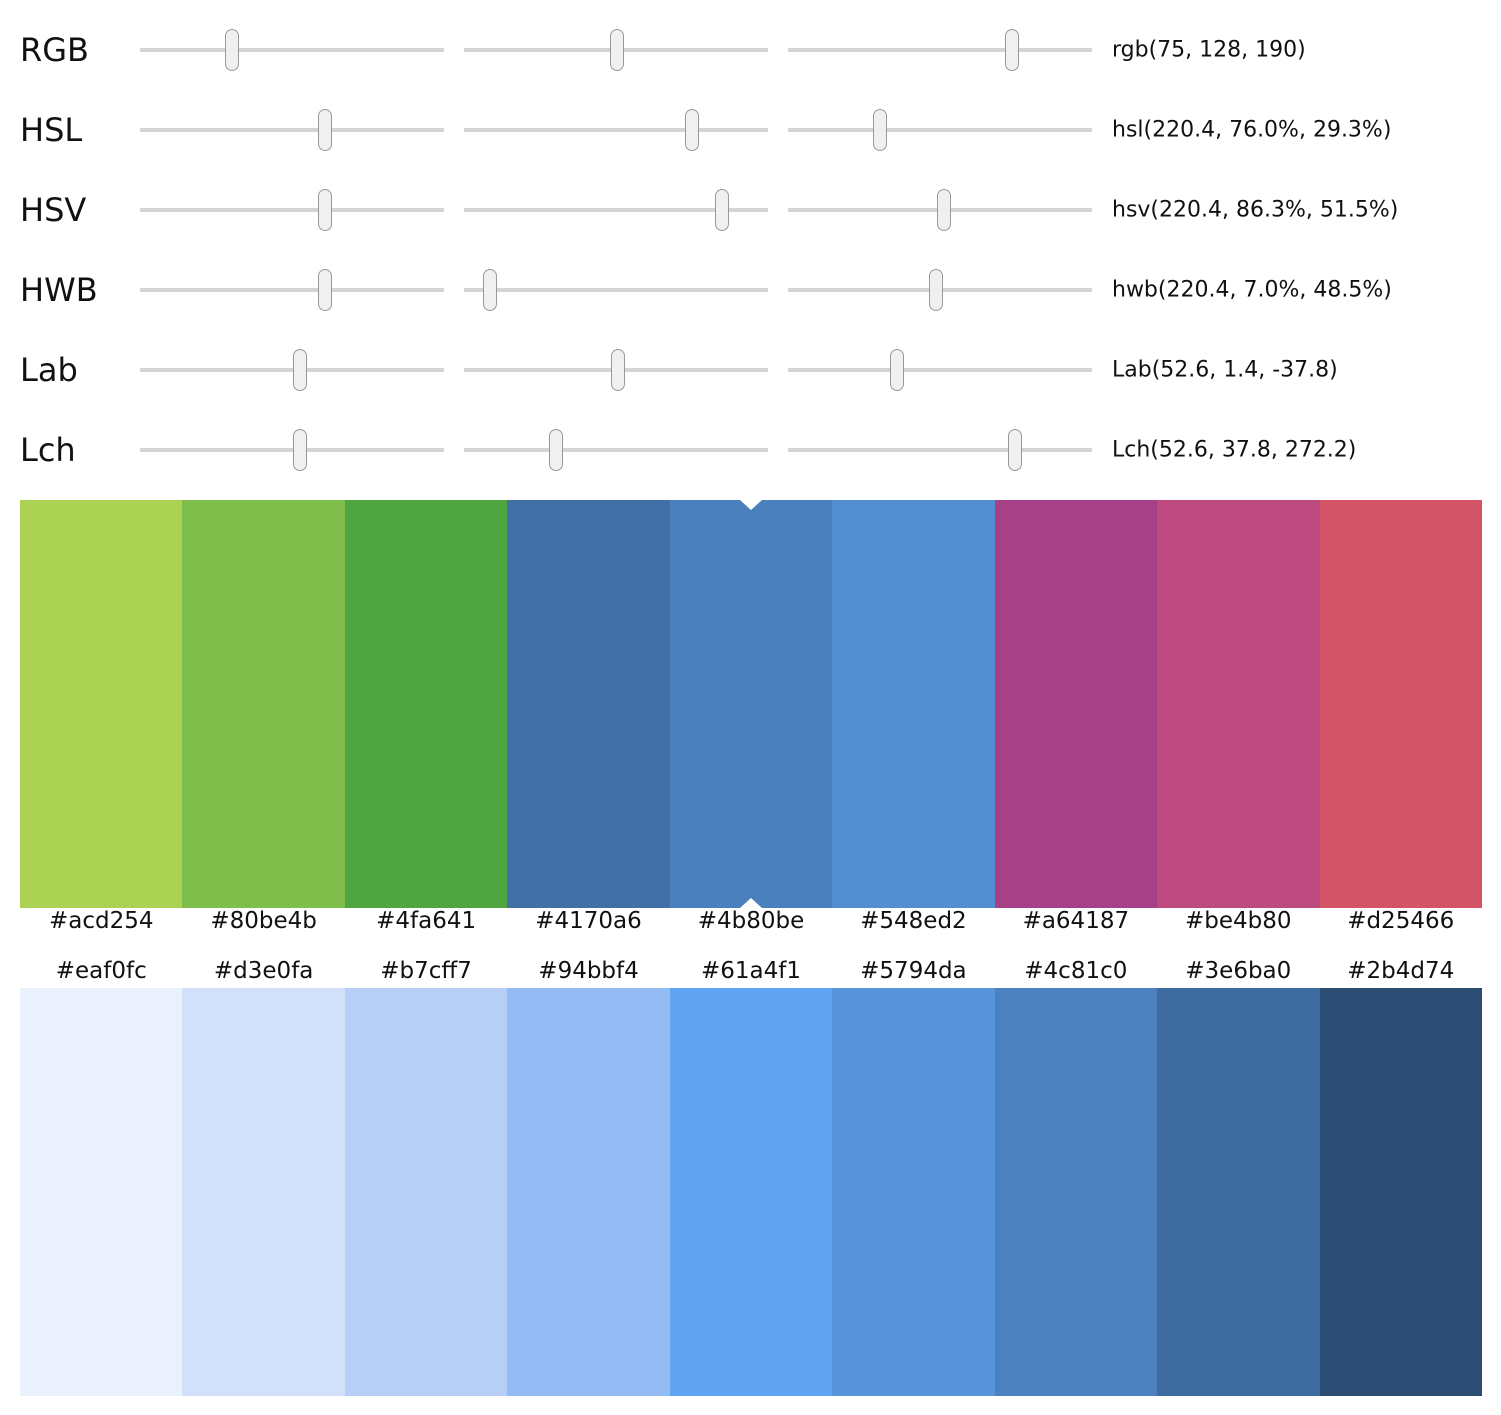  I want to click on color-value-text: hsv(220.4, 86.3%, 51.5%), so click(1255, 210).